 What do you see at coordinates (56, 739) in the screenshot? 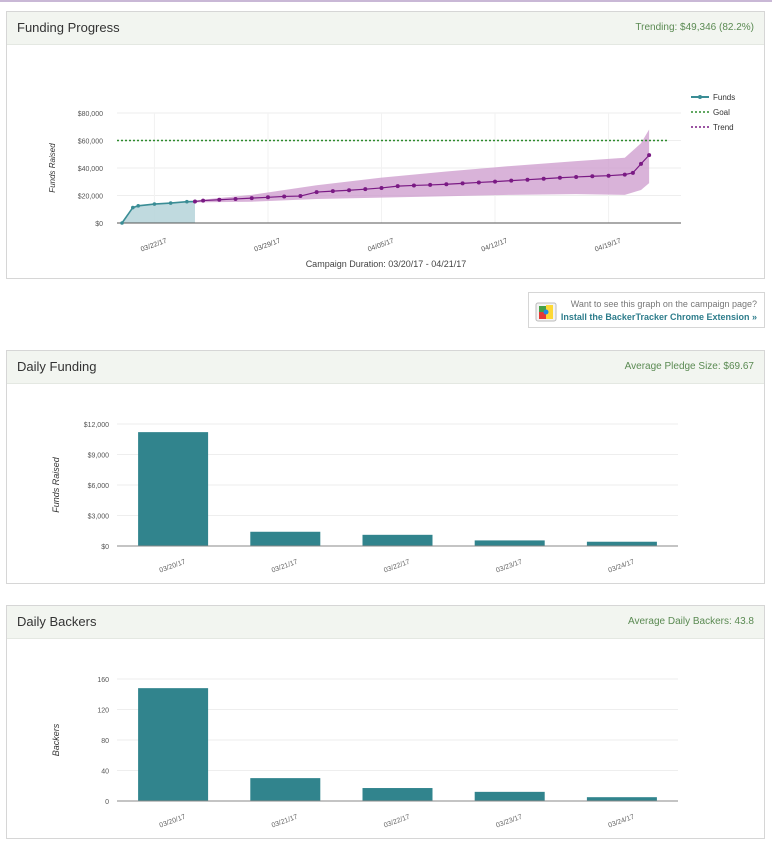
I see `y-axis-label: Backers` at bounding box center [56, 739].